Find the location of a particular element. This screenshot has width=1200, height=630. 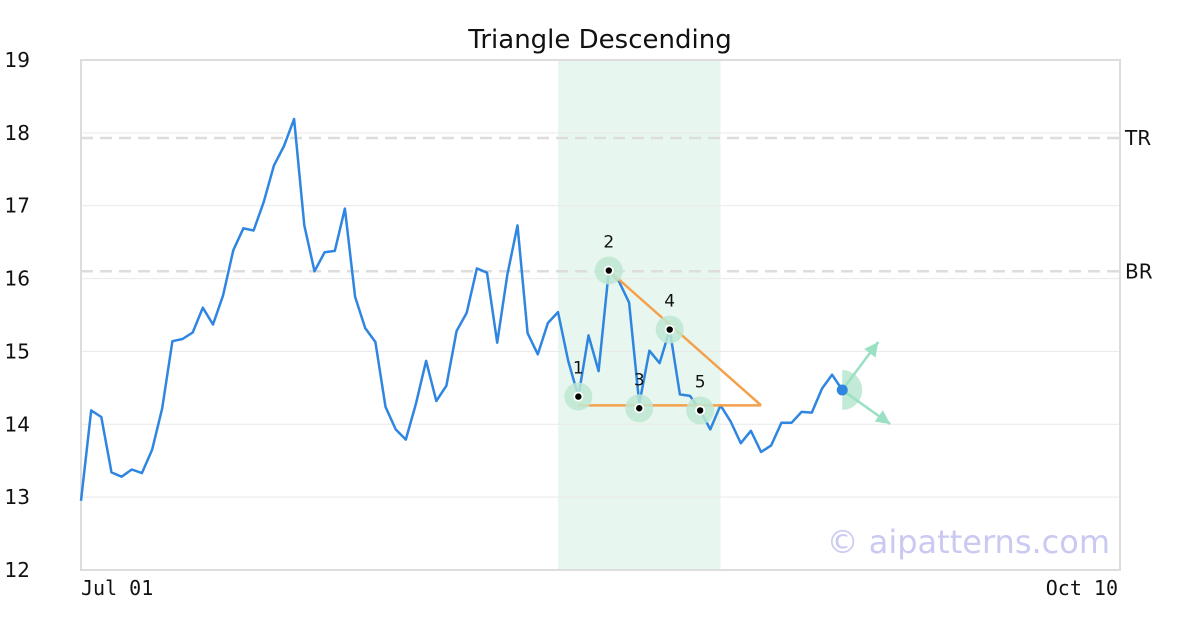

reference-line-label: BR is located at coordinates (1139, 271).